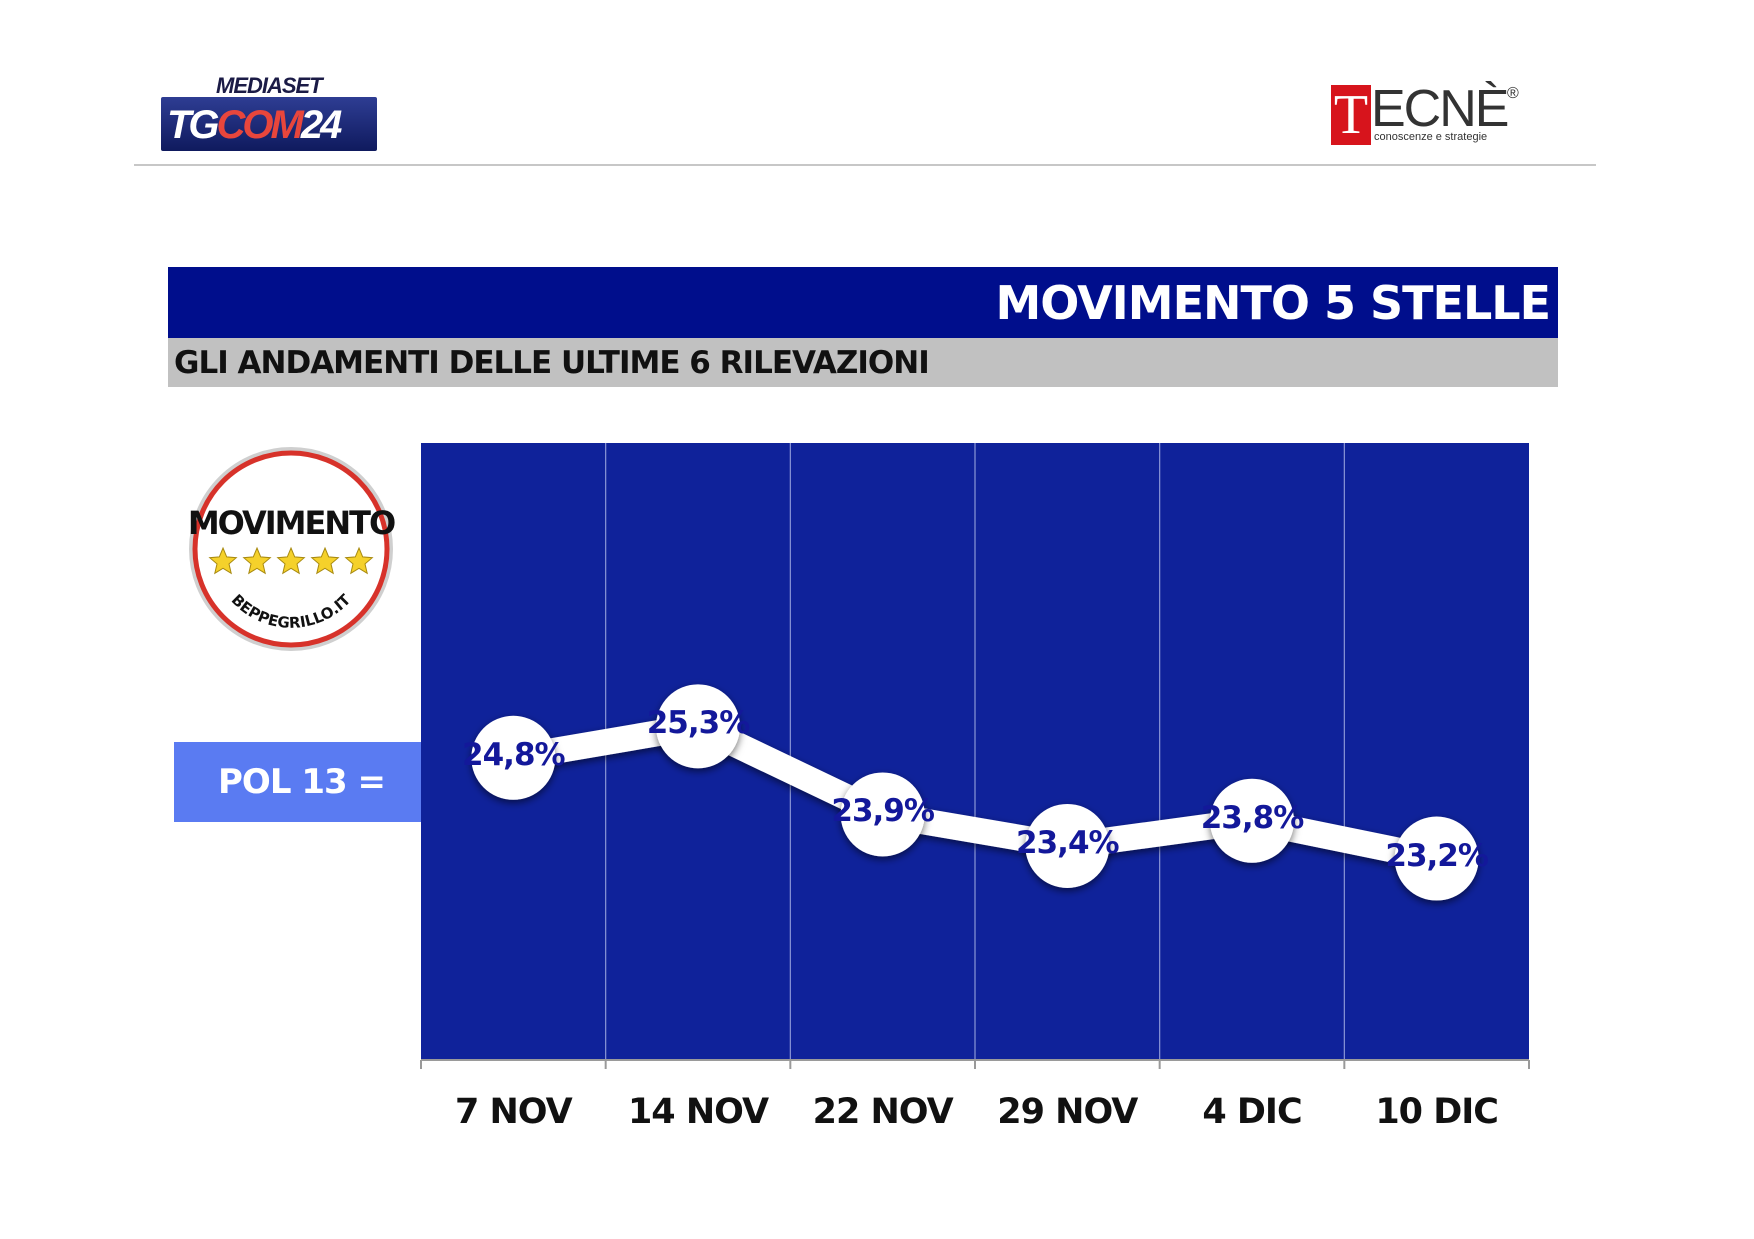  What do you see at coordinates (698, 1112) in the screenshot?
I see `x-tick-label: 14 NOV` at bounding box center [698, 1112].